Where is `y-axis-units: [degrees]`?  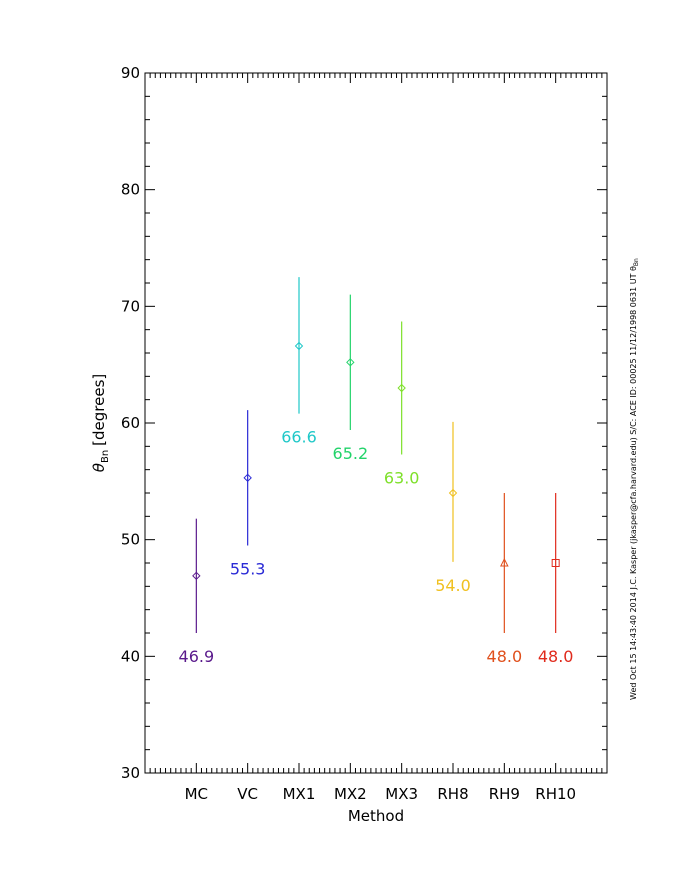
y-axis-units: [degrees] is located at coordinates (99, 410).